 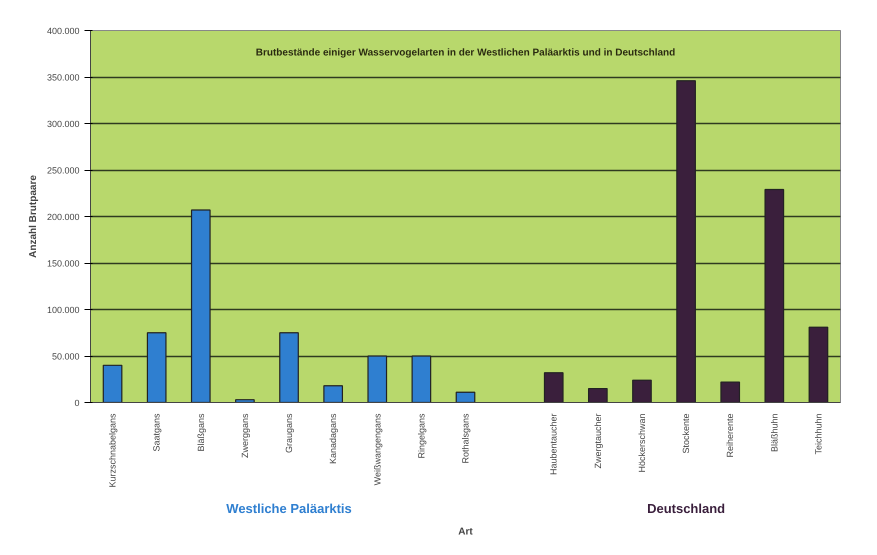 I want to click on x-tick-label: Zwergtaucher, so click(x=597, y=441).